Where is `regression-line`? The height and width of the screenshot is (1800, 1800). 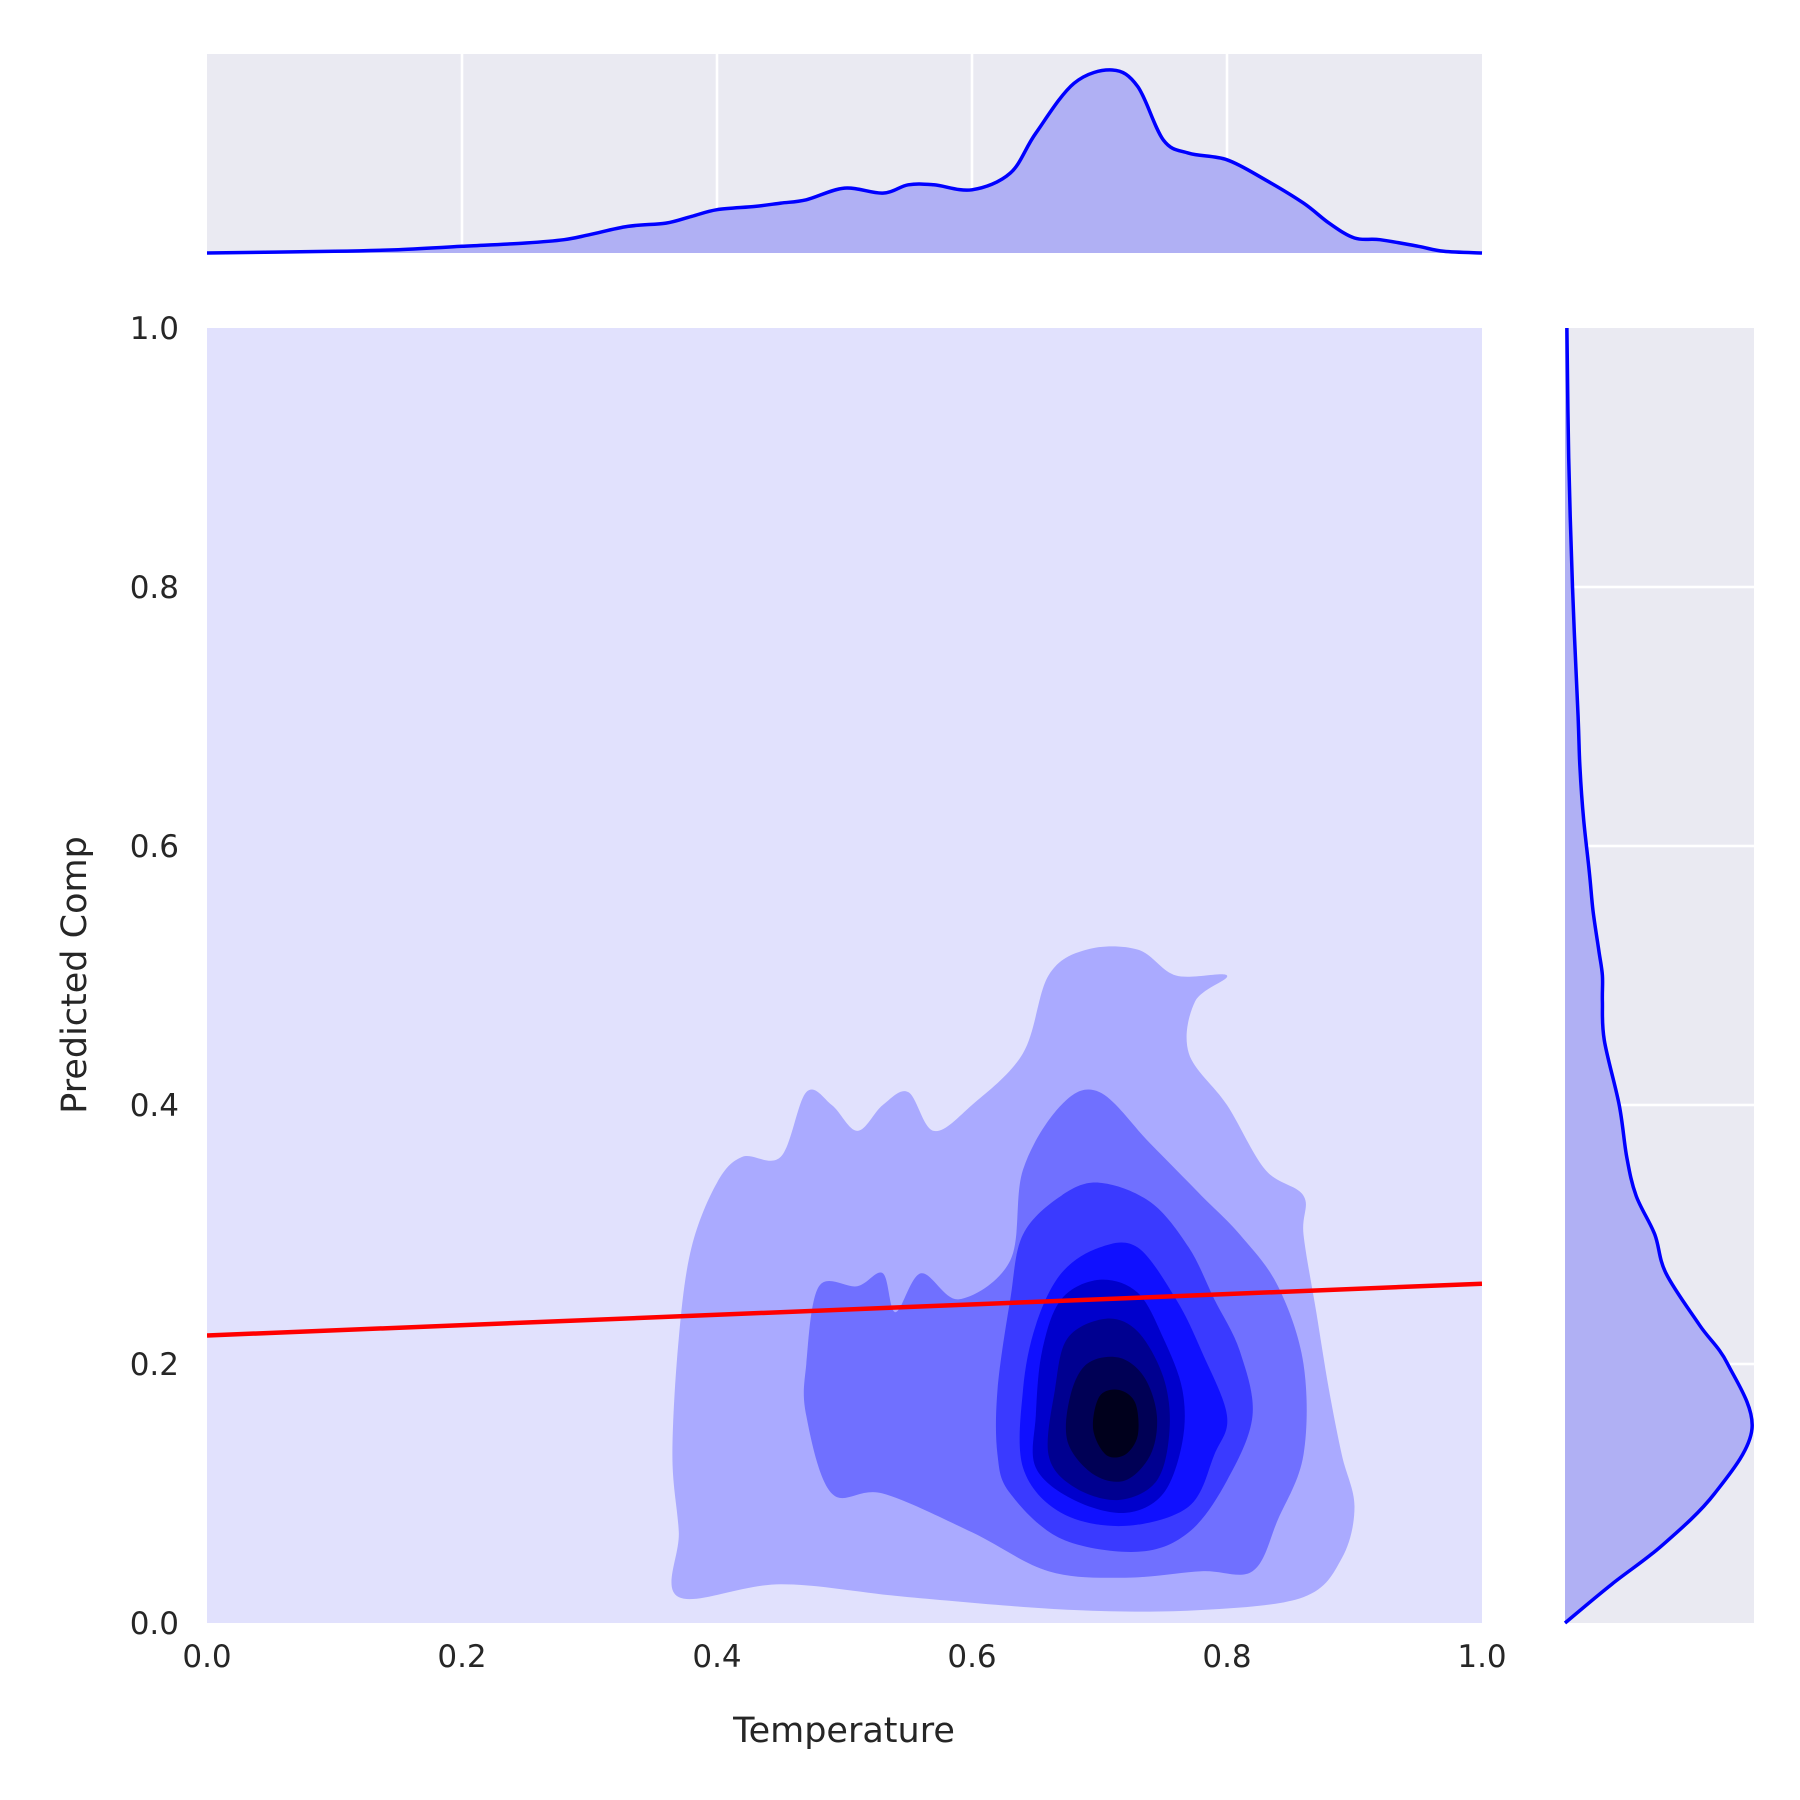 regression-line is located at coordinates (844, 1309).